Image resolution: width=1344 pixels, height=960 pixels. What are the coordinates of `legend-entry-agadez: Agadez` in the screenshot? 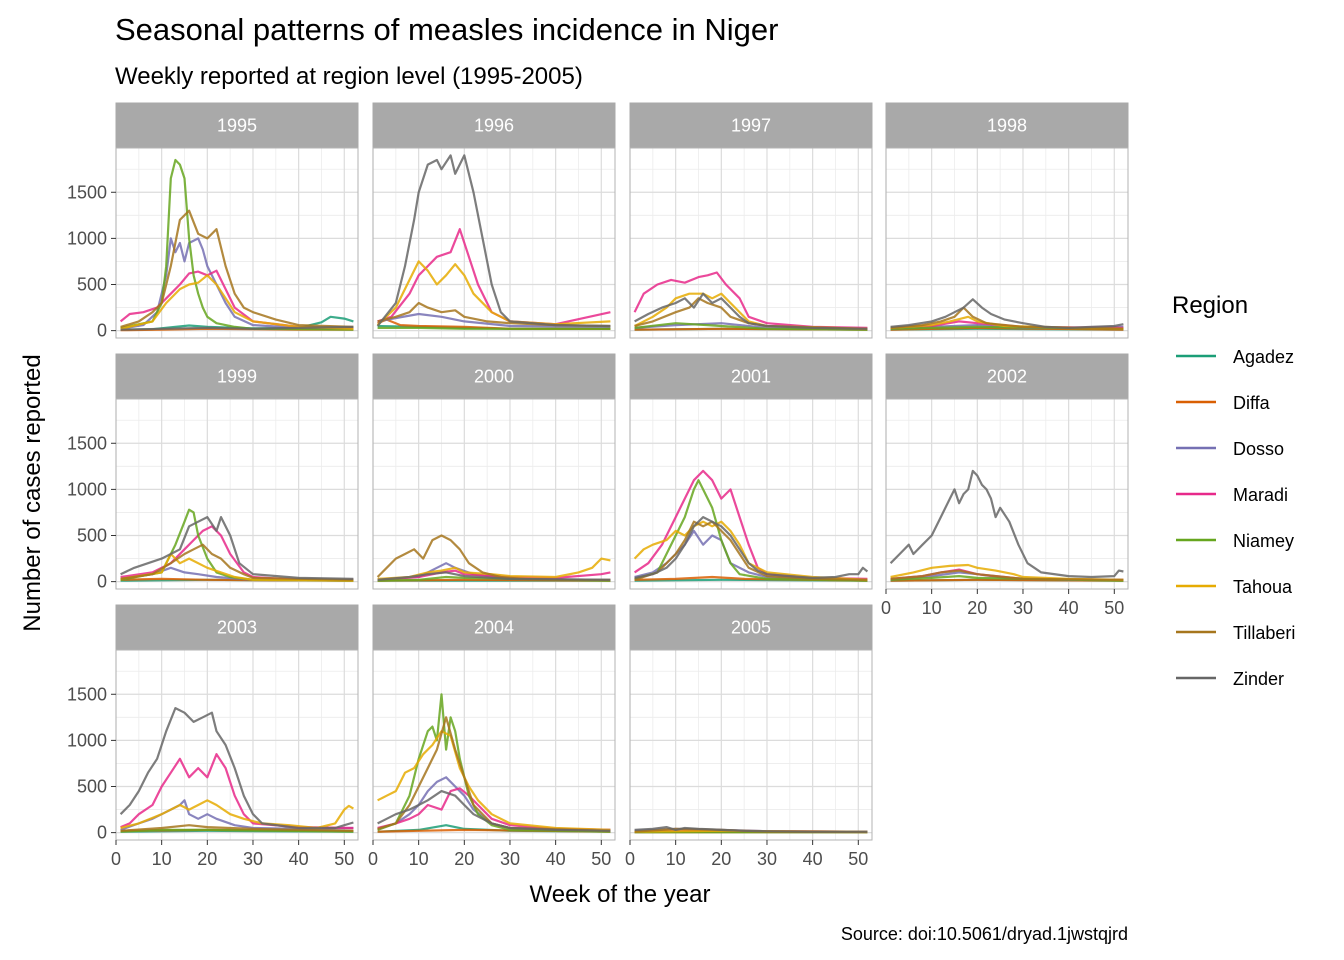 It's located at (1235, 357).